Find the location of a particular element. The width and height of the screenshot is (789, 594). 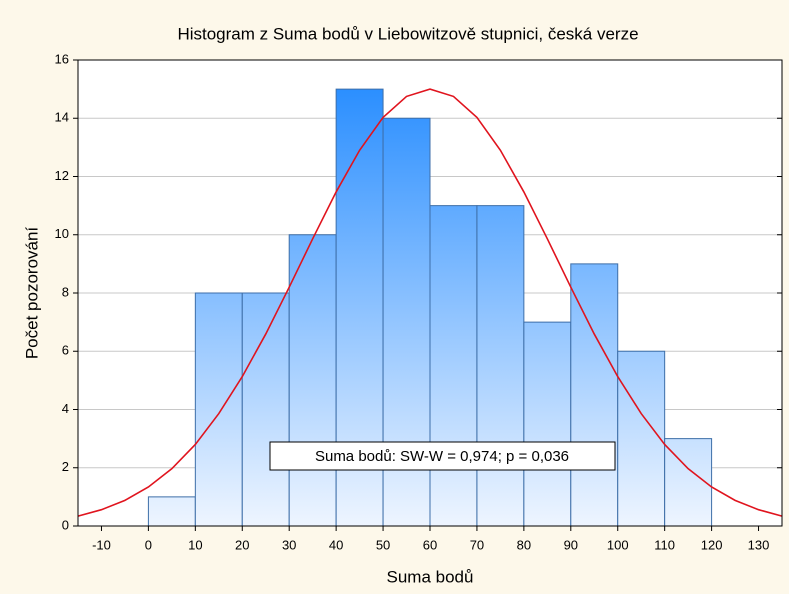

annotation-box is located at coordinates (442, 456).